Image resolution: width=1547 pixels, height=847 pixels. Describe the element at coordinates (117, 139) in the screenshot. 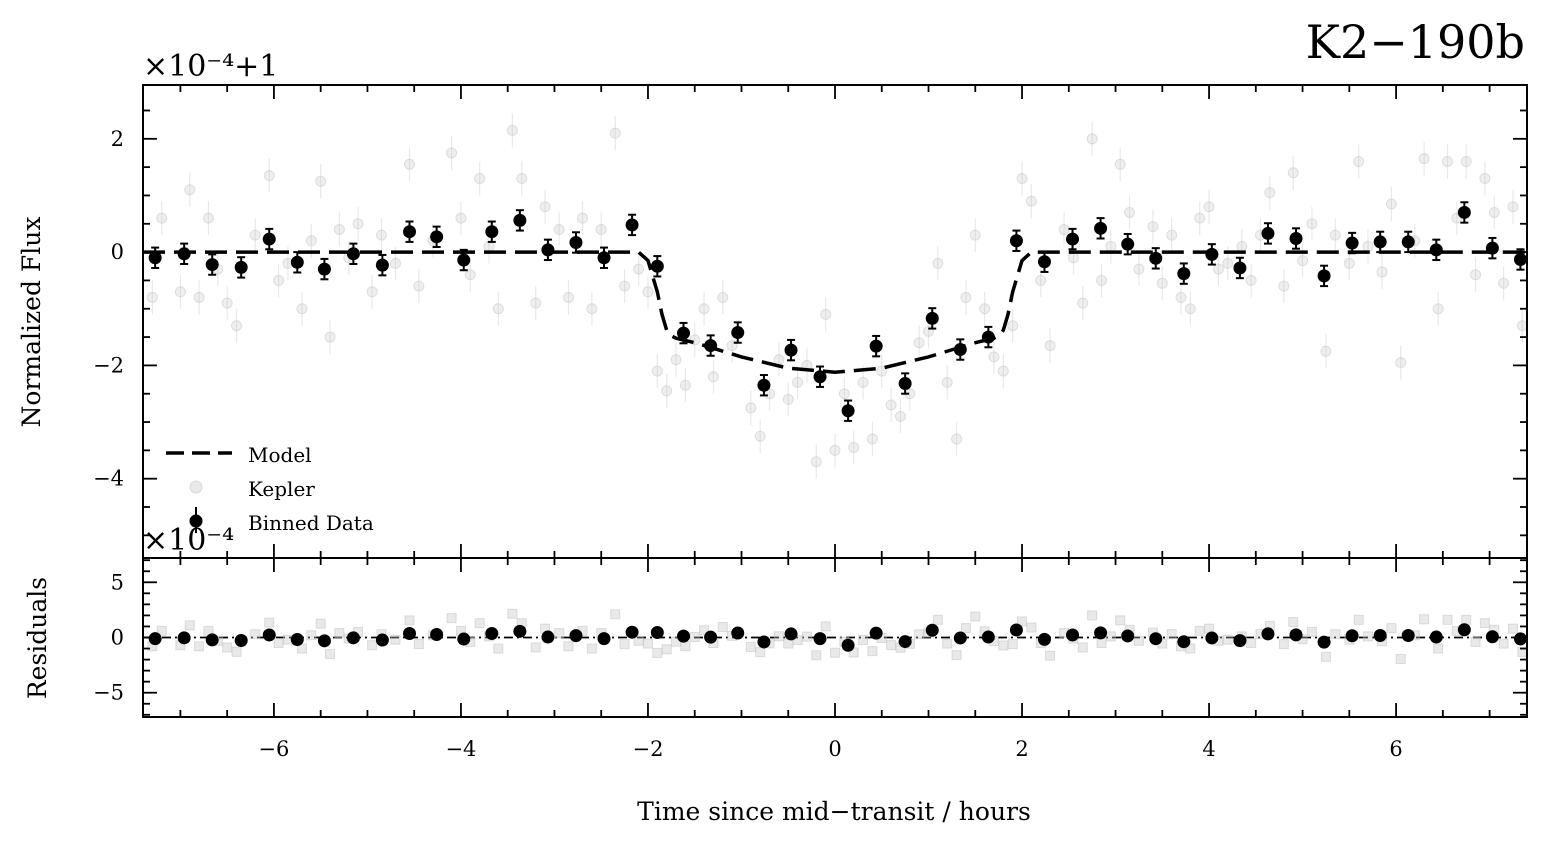

I see `flux-y-tick-label: 2` at that location.